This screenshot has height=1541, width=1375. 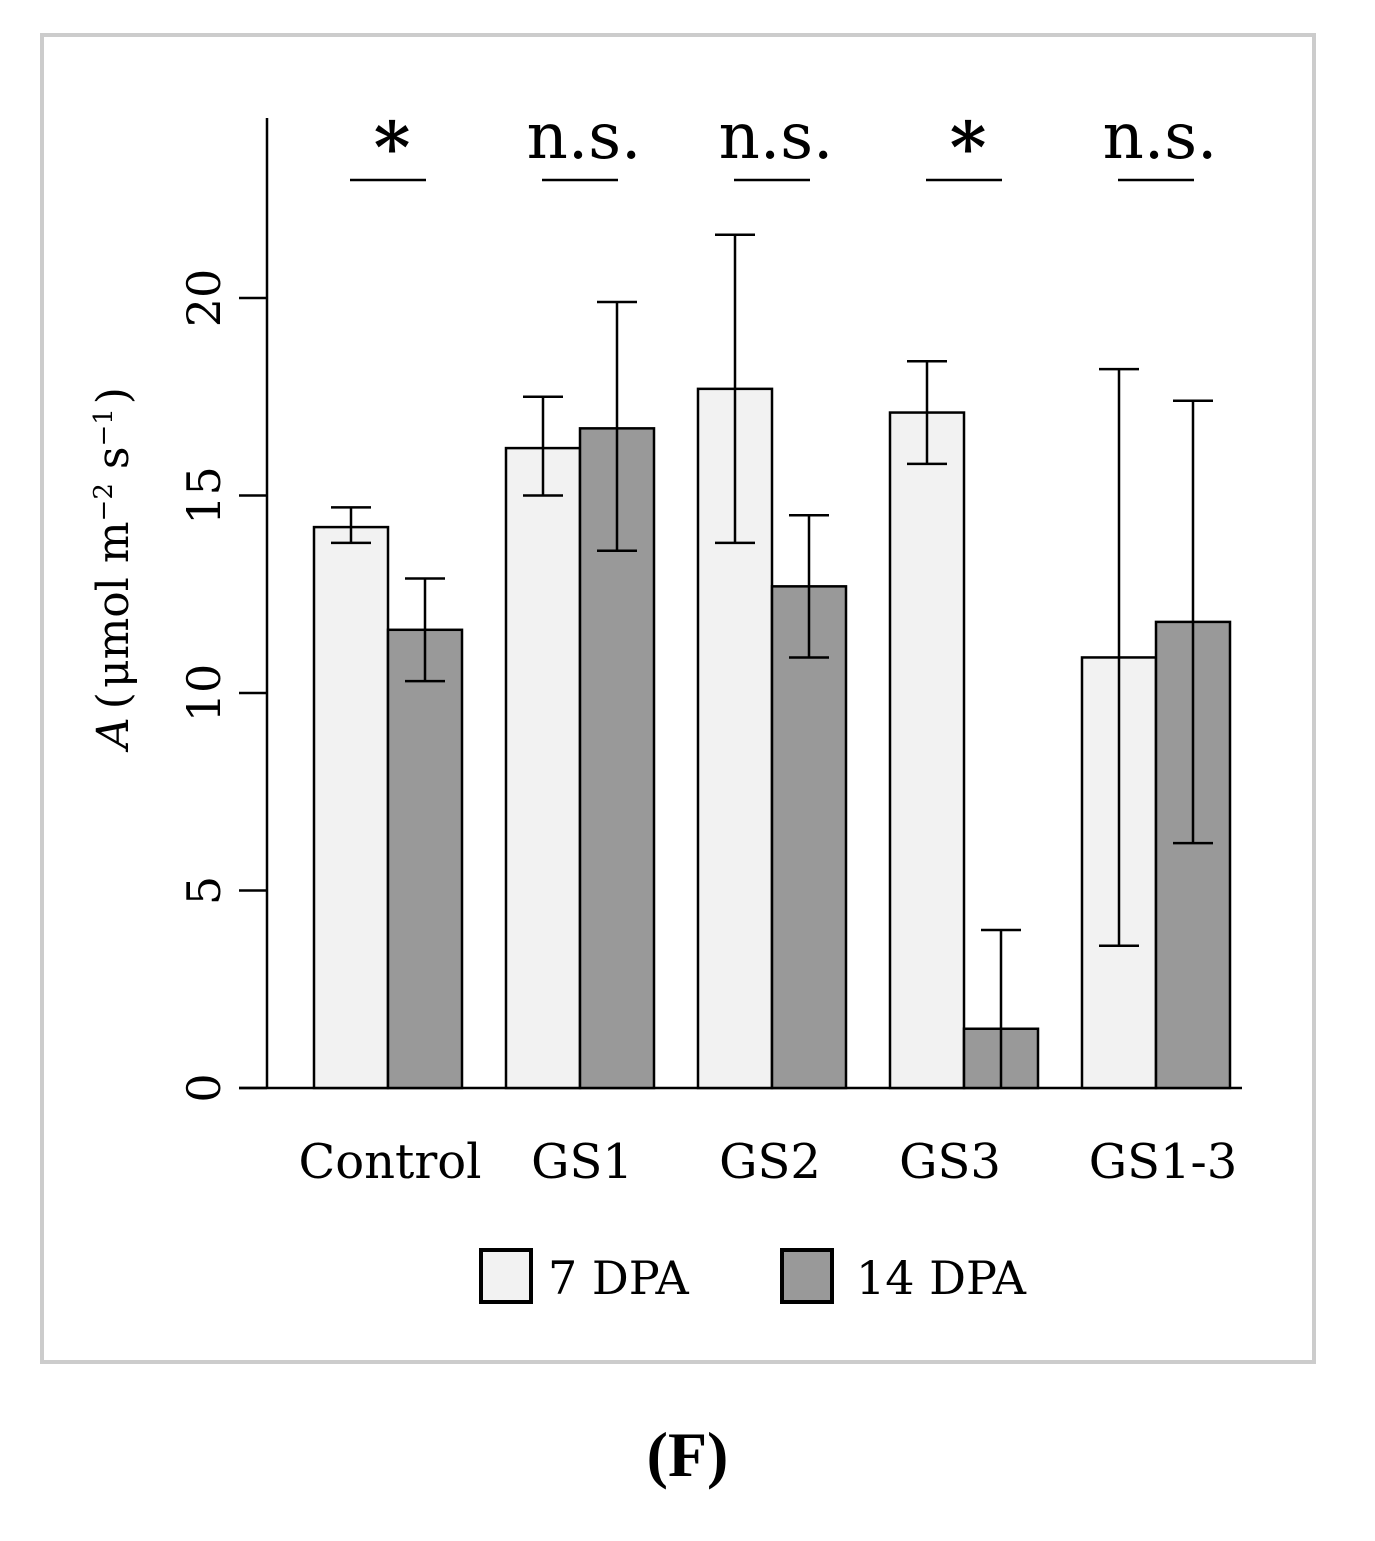 What do you see at coordinates (618, 1278) in the screenshot?
I see `legend-label: 7 DPA` at bounding box center [618, 1278].